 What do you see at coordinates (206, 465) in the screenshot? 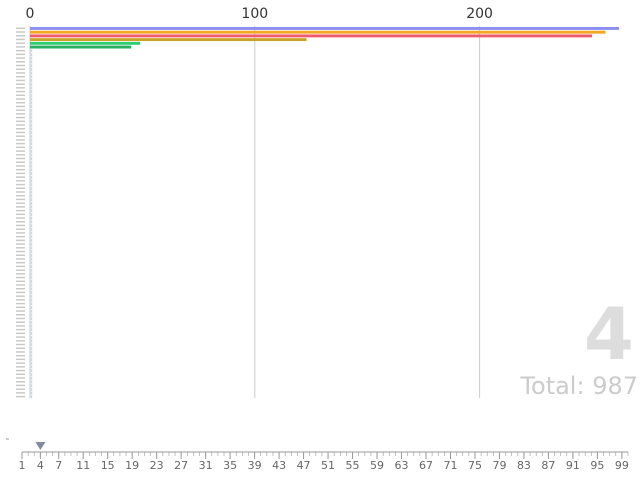
I see `timeline-tick-label: 31` at bounding box center [206, 465].